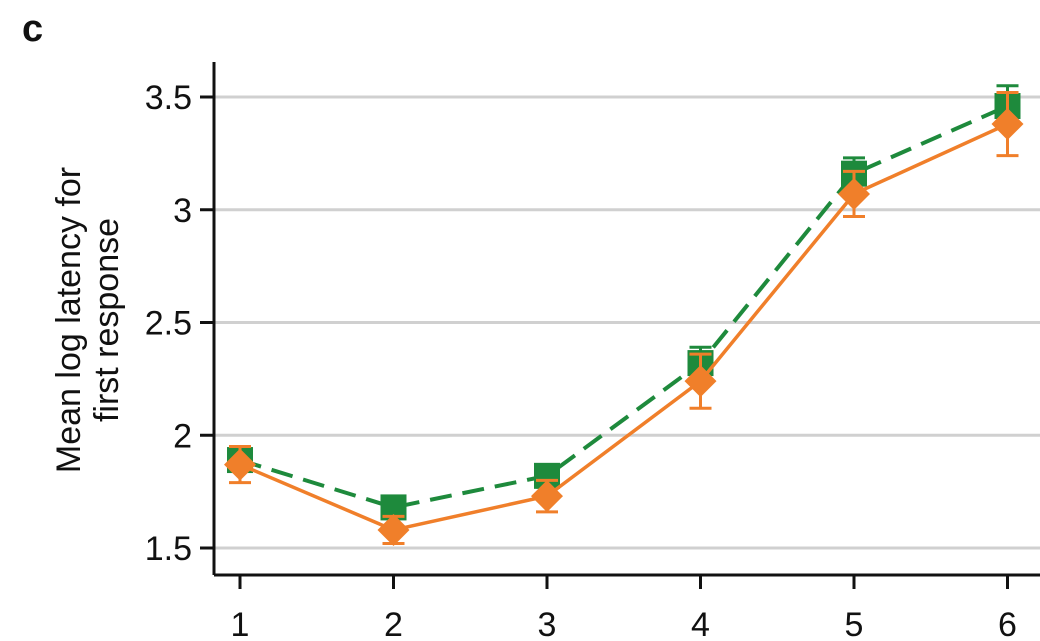 This screenshot has height=641, width=1040. What do you see at coordinates (182, 436) in the screenshot?
I see `y-tick-label: 2` at bounding box center [182, 436].